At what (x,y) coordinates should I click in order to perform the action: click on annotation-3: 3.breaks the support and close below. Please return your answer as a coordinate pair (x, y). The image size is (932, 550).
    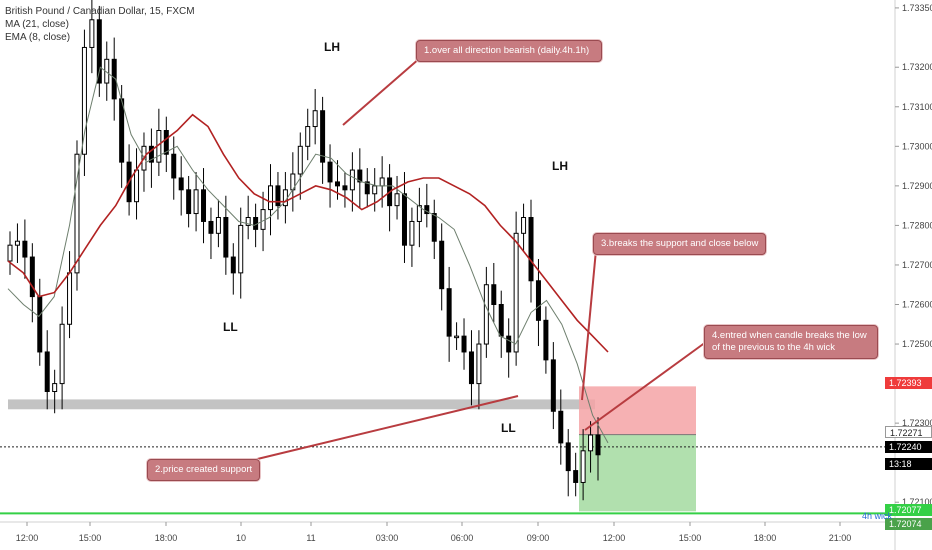
    Looking at the image, I should click on (680, 244).